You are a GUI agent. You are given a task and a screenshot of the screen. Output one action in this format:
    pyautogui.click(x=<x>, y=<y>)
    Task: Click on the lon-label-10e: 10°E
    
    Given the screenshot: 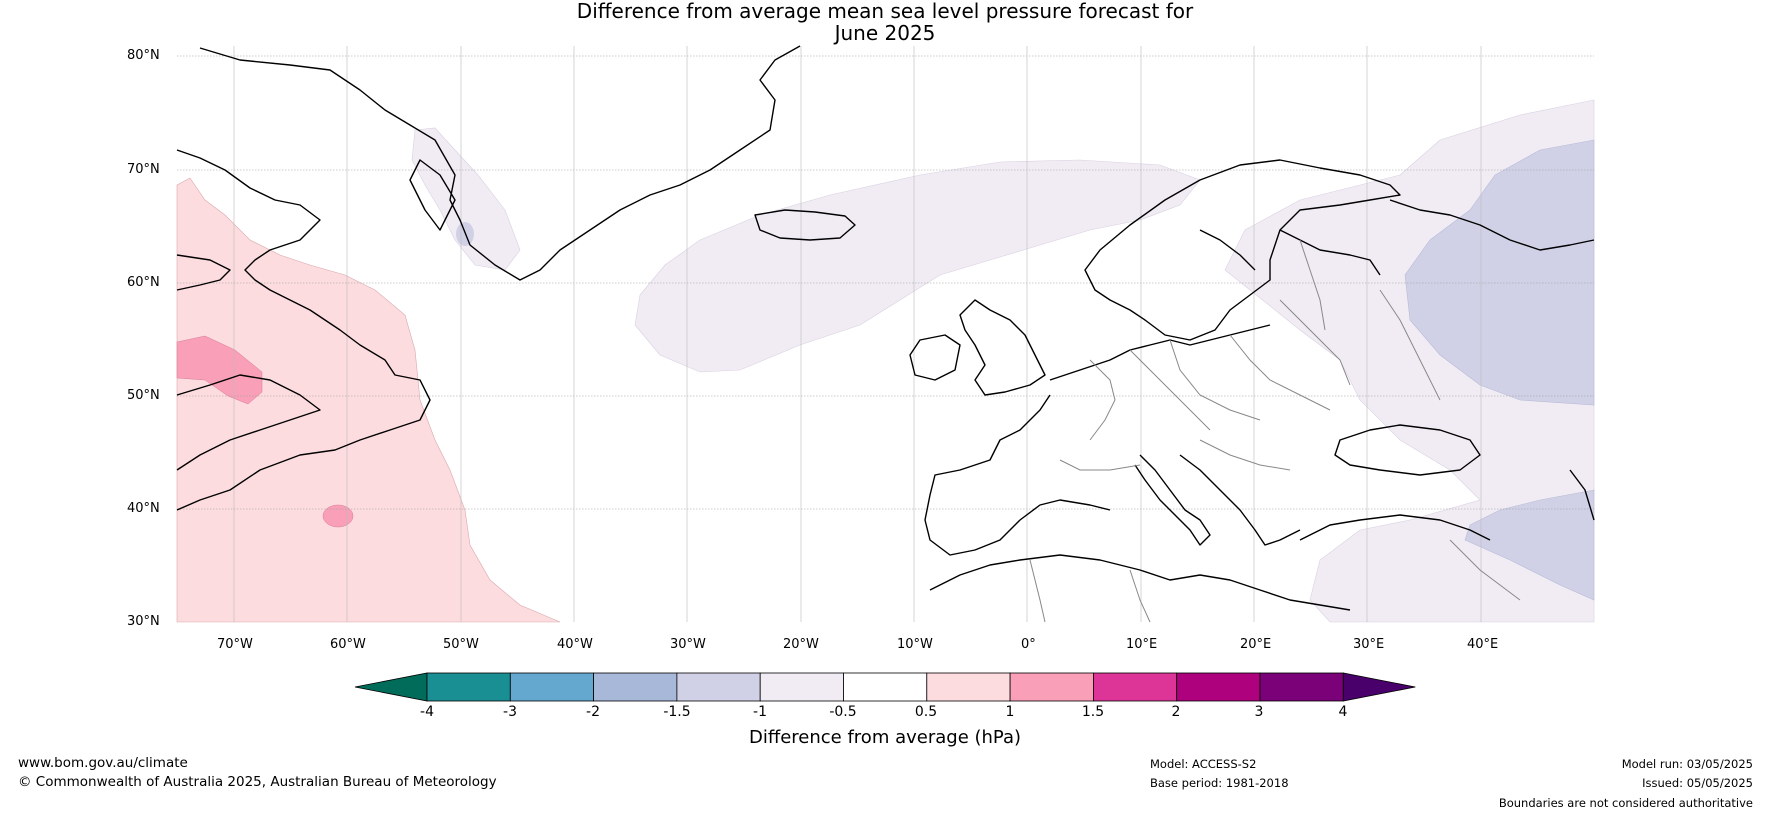 What is the action you would take?
    pyautogui.click(x=1142, y=644)
    